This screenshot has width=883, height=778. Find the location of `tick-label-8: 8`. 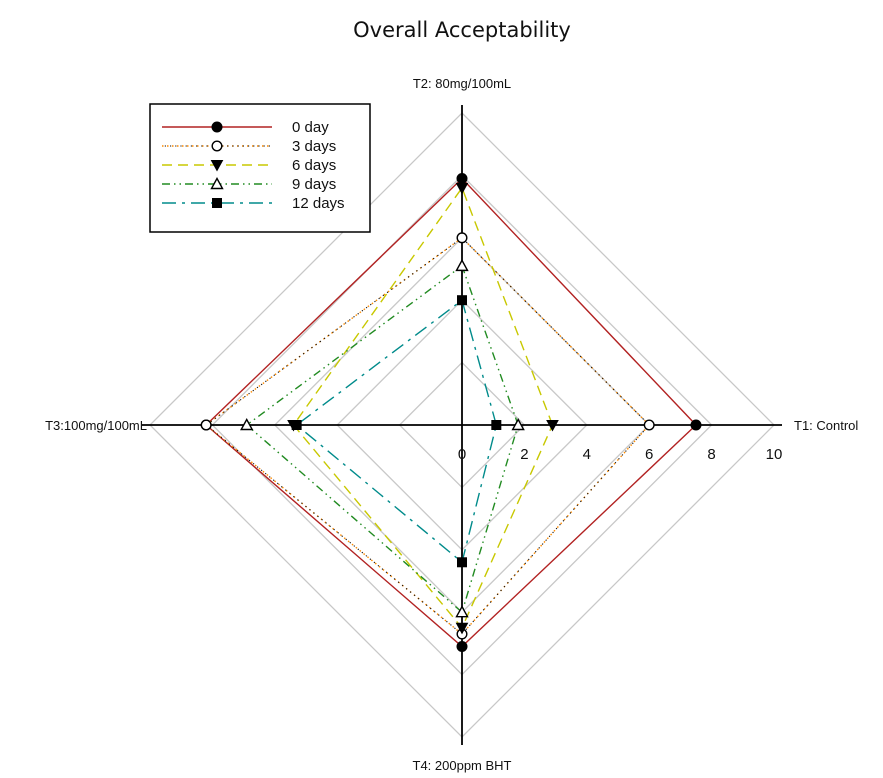

tick-label-8: 8 is located at coordinates (711, 454).